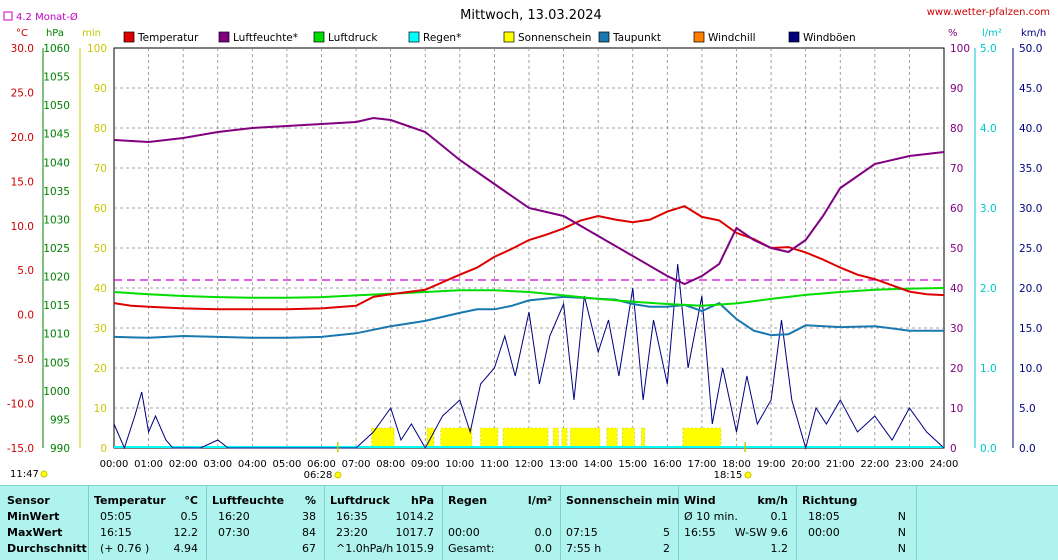  I want to click on left-axis-tick-label: 1030, so click(56, 220).